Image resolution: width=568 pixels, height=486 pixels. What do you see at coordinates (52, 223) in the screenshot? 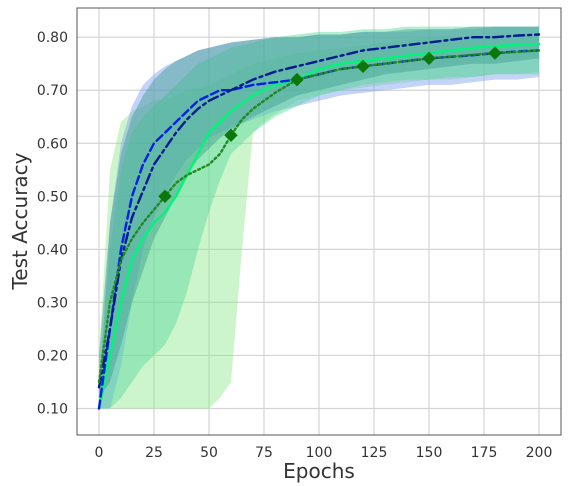
I see `y-tick-labels: 0.10 0.20 0.30 0.40 0.50 0.60 0.70 0.80` at bounding box center [52, 223].